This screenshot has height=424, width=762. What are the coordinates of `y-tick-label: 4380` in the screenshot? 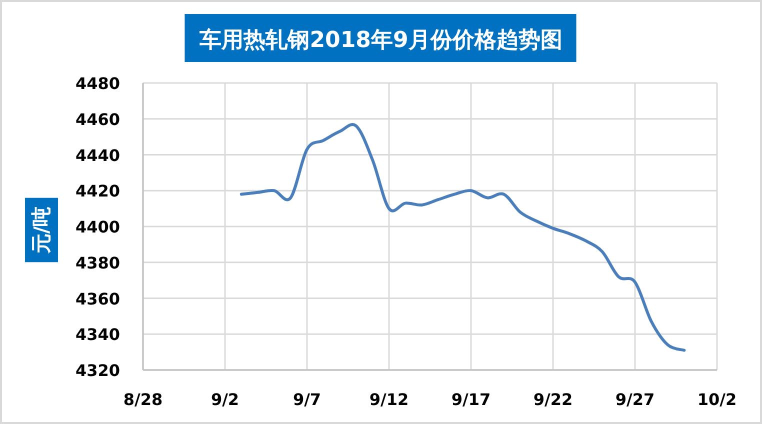 It's located at (97, 262).